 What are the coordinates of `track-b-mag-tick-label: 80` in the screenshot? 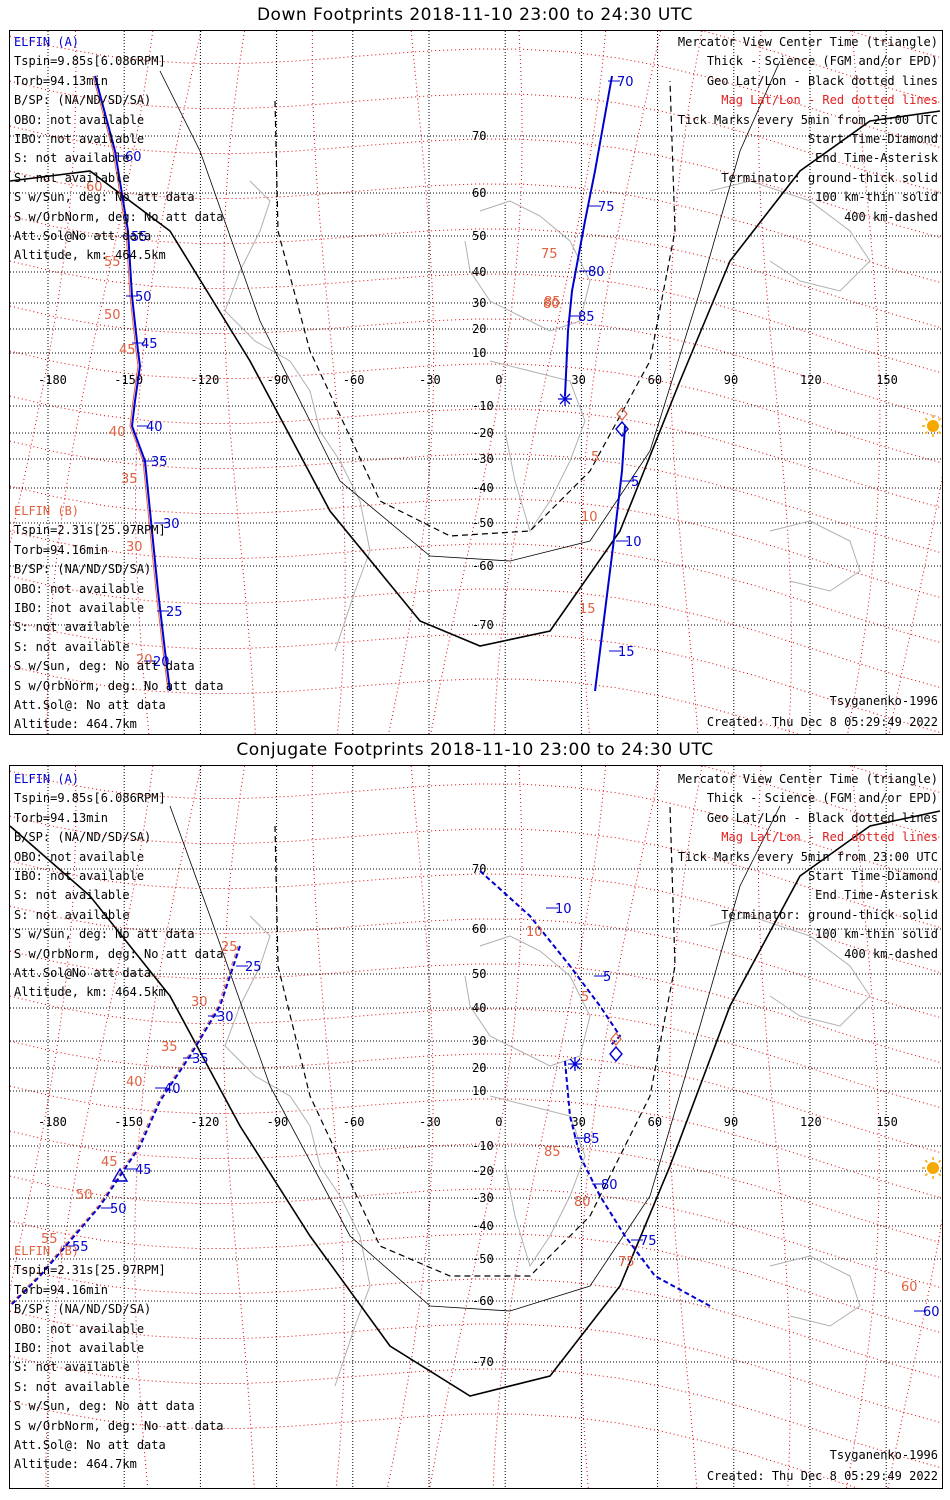 It's located at (551, 304).